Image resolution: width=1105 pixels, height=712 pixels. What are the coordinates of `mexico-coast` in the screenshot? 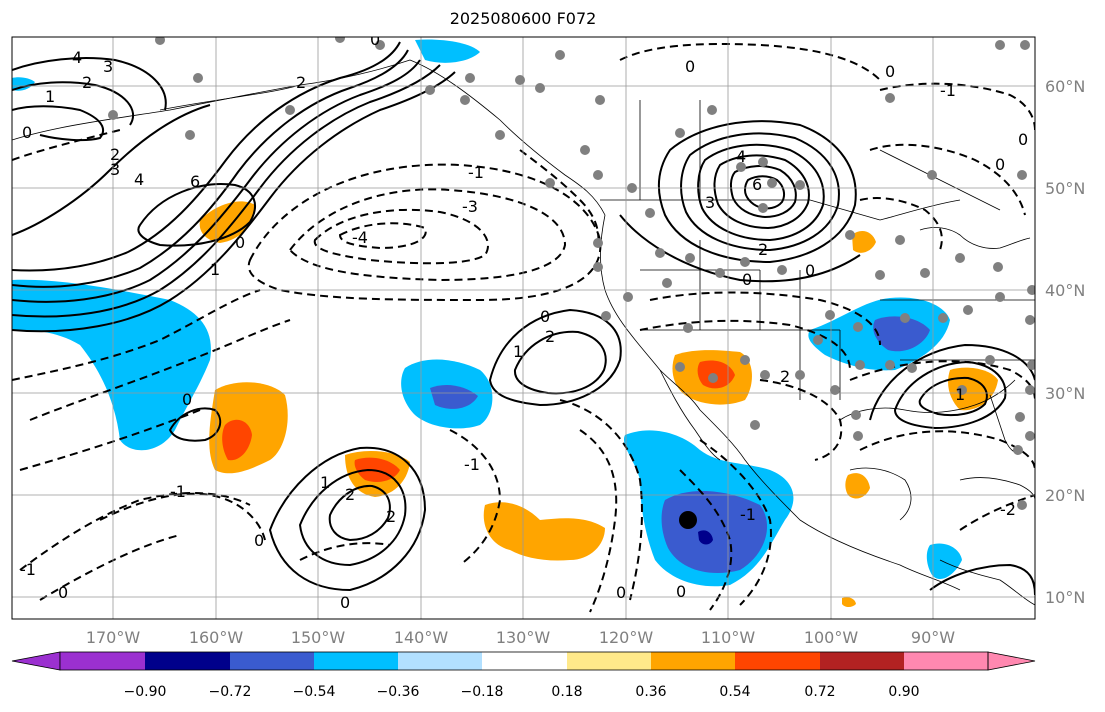 It's located at (830, 500).